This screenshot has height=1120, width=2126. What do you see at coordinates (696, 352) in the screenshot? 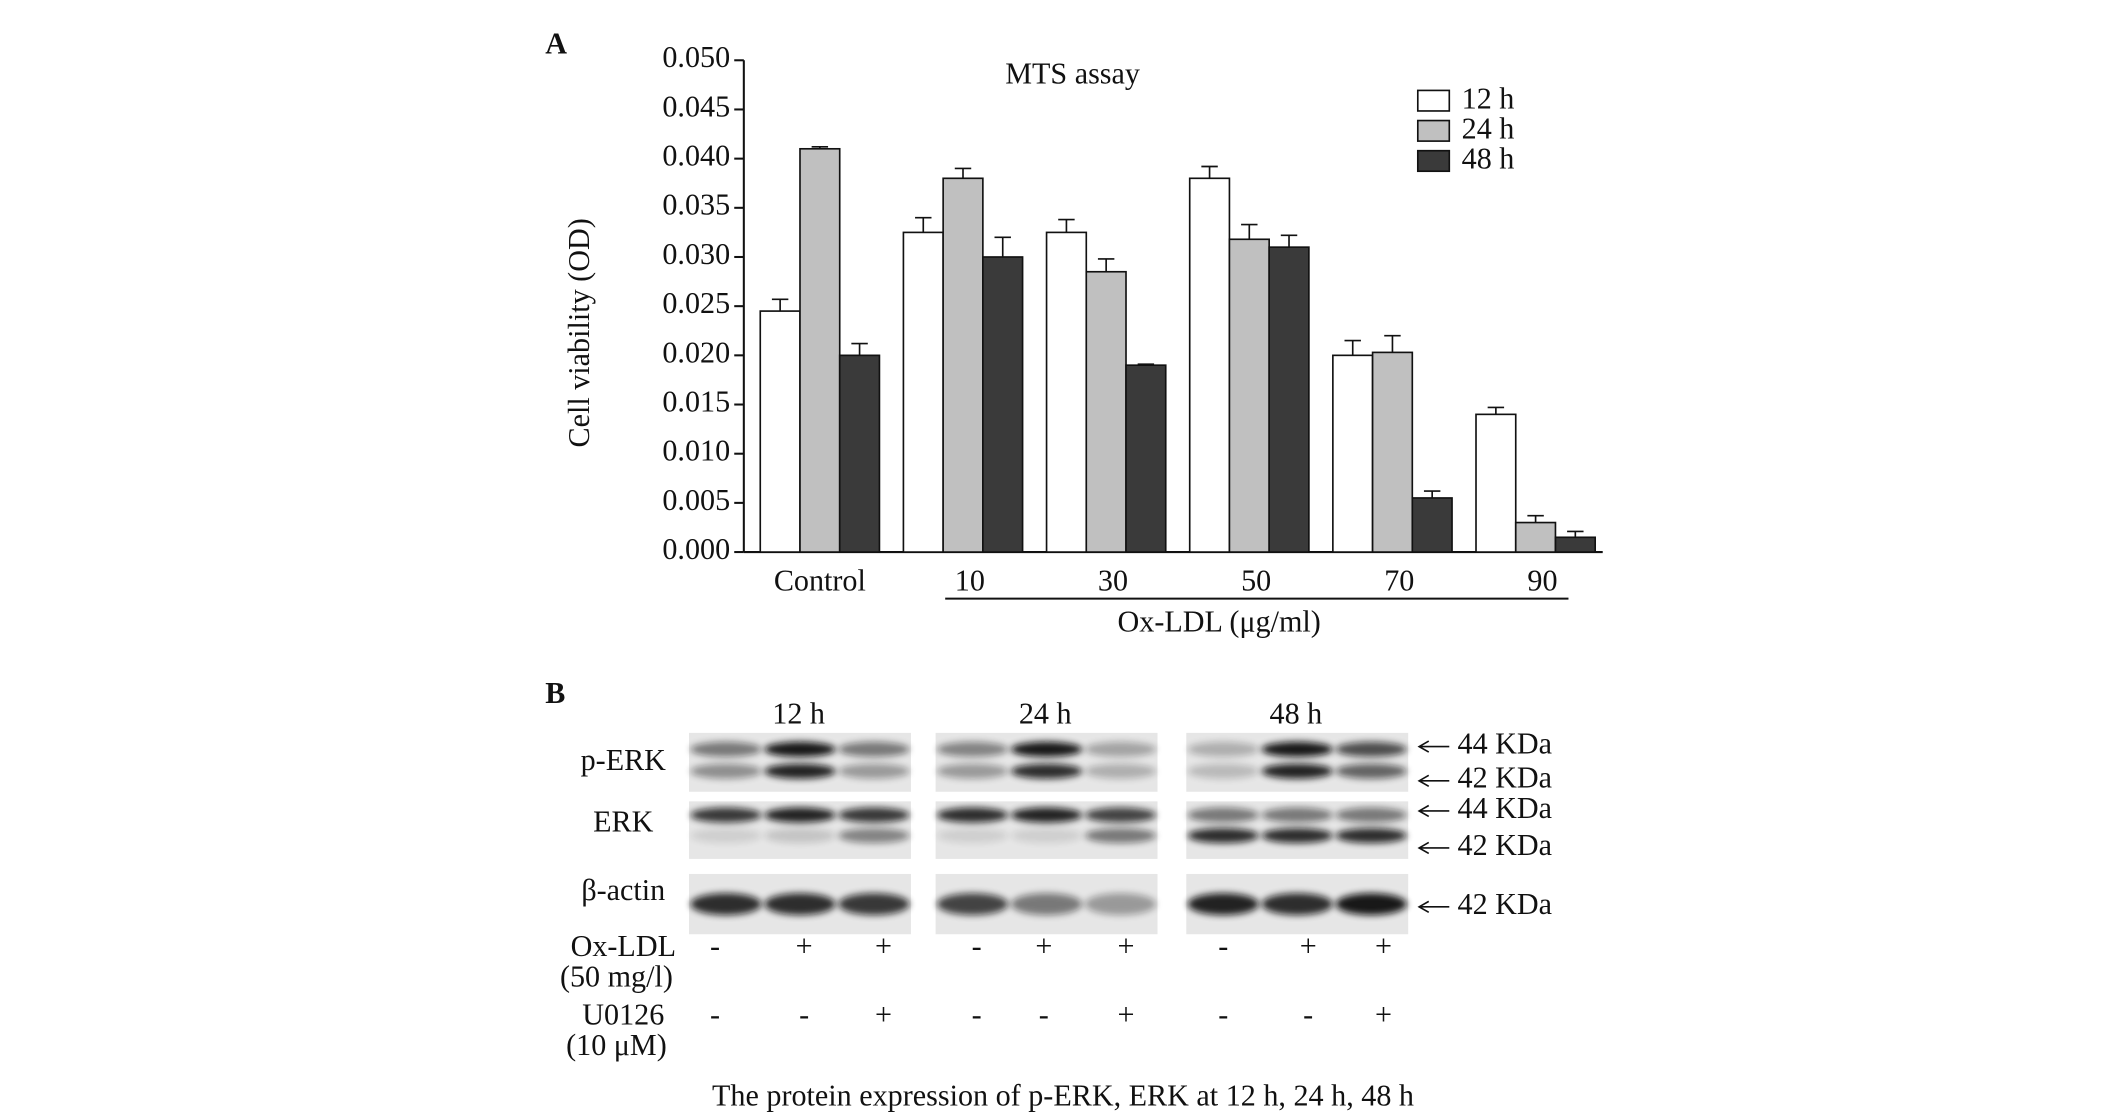
I see `y-tick-label: 0.020` at bounding box center [696, 352].